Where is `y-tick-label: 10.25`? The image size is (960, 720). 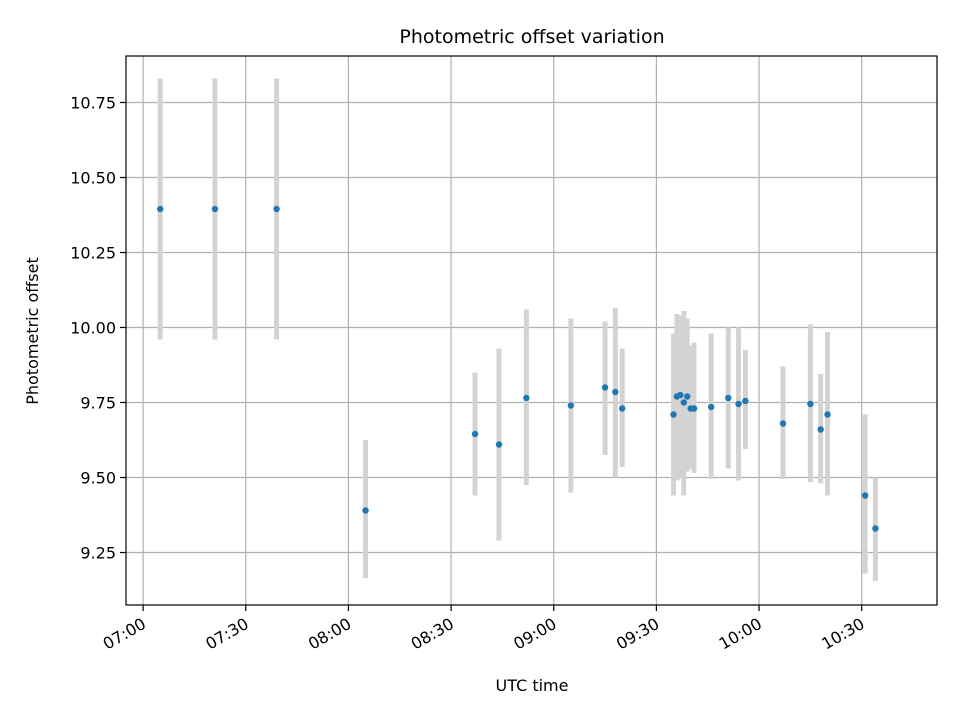 y-tick-label: 10.25 is located at coordinates (93, 253).